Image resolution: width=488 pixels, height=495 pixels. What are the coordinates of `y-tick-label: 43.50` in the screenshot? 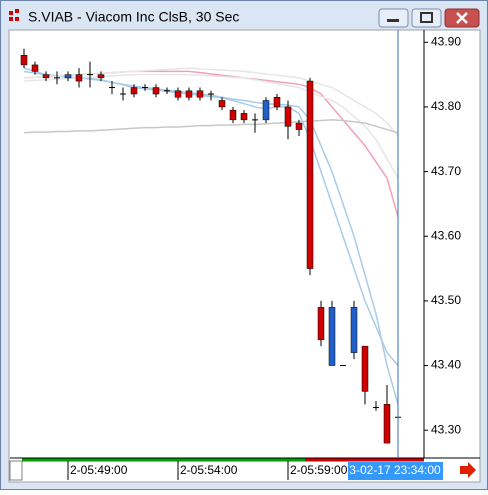 It's located at (446, 300).